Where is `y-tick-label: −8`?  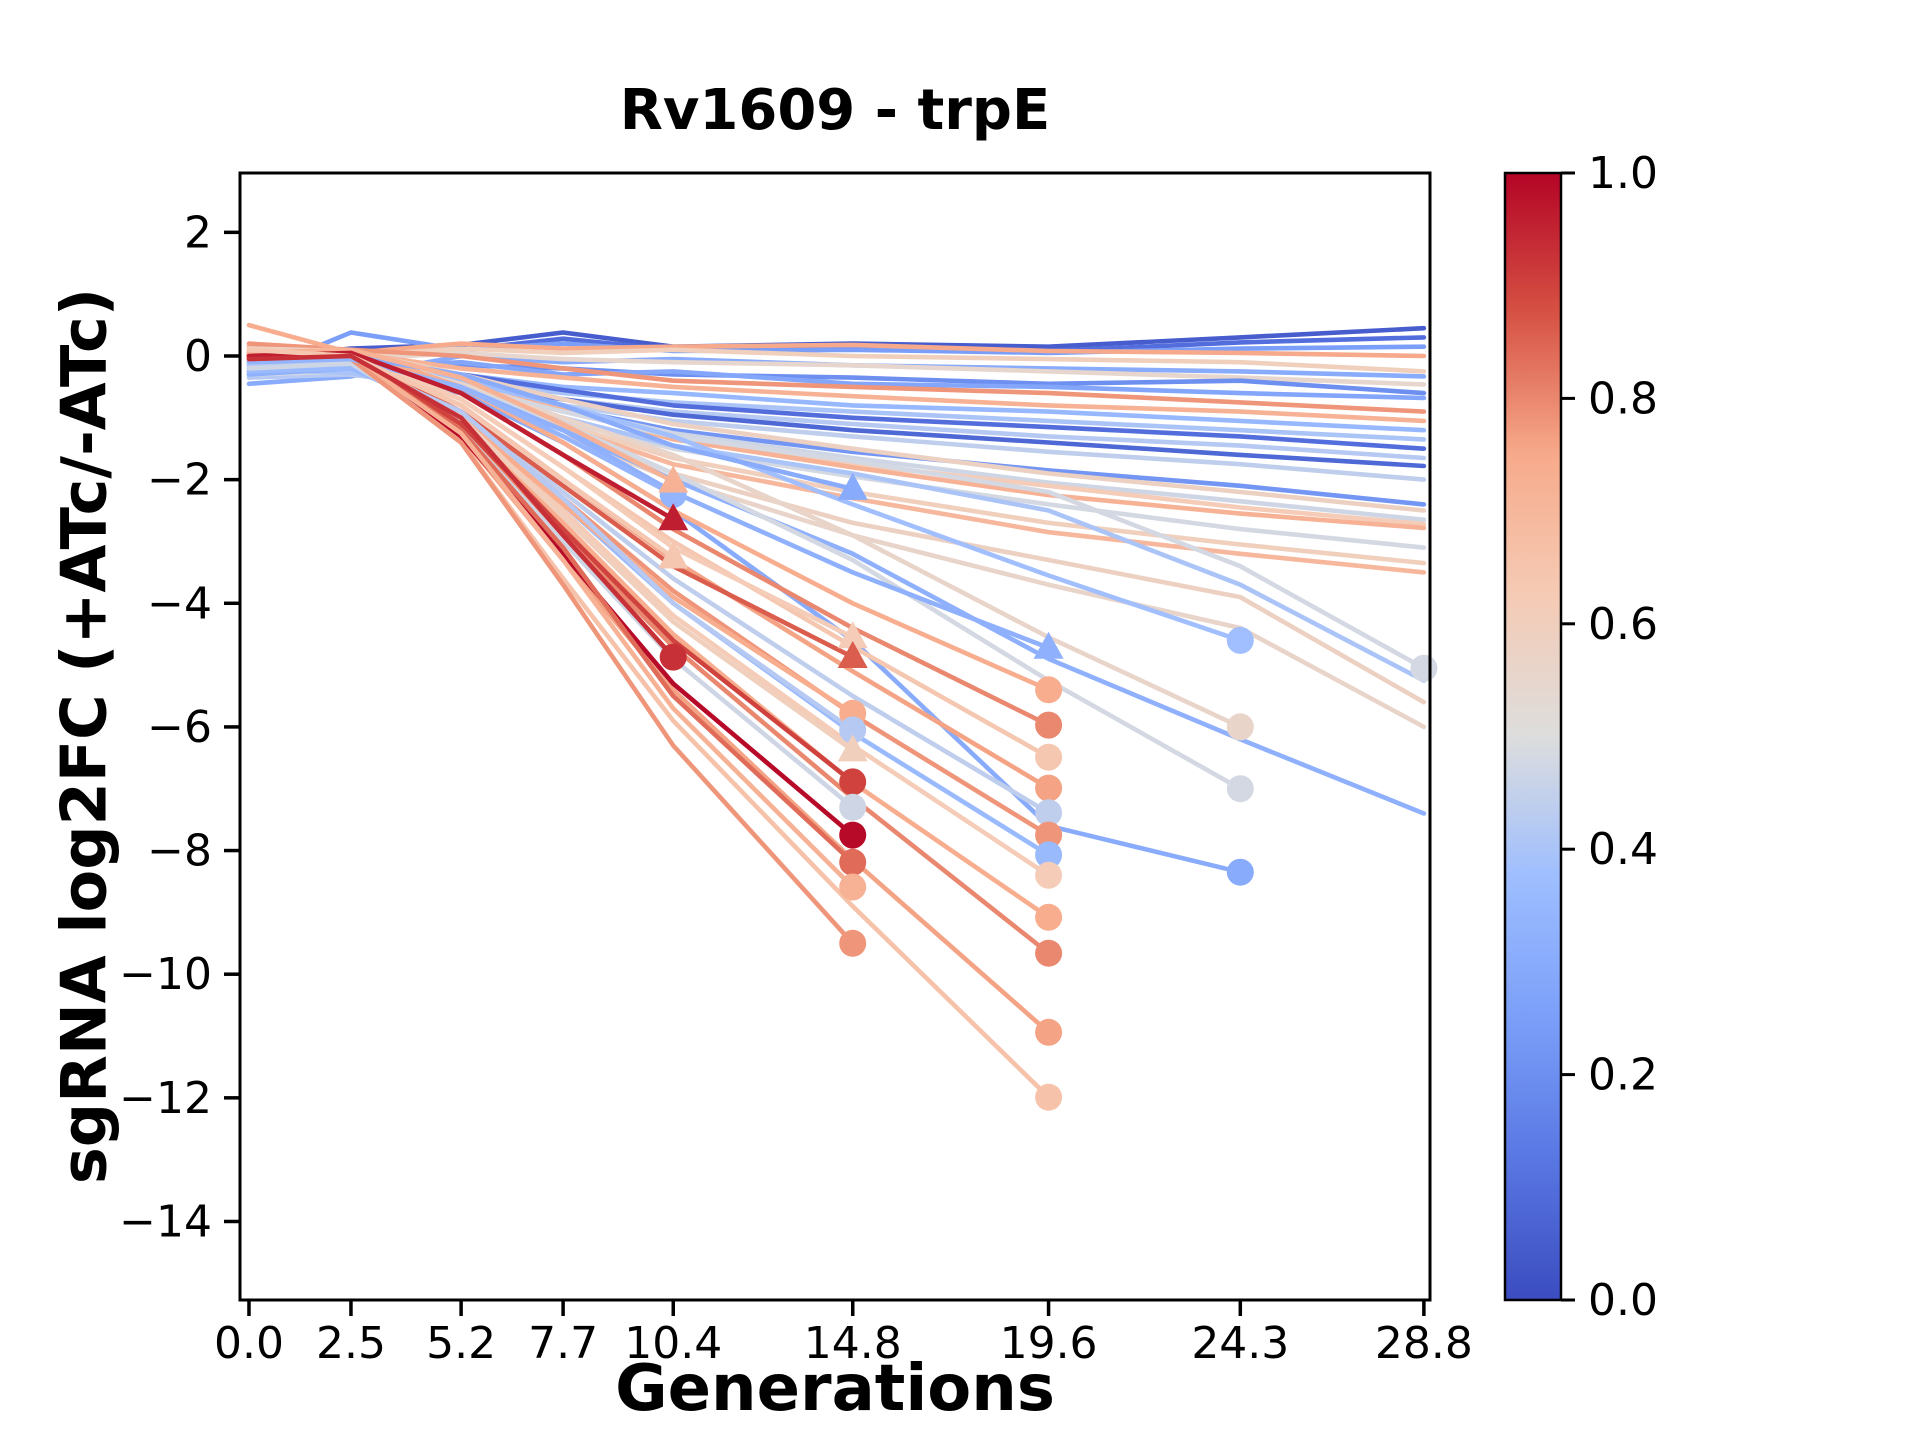
y-tick-label: −8 is located at coordinates (179, 851).